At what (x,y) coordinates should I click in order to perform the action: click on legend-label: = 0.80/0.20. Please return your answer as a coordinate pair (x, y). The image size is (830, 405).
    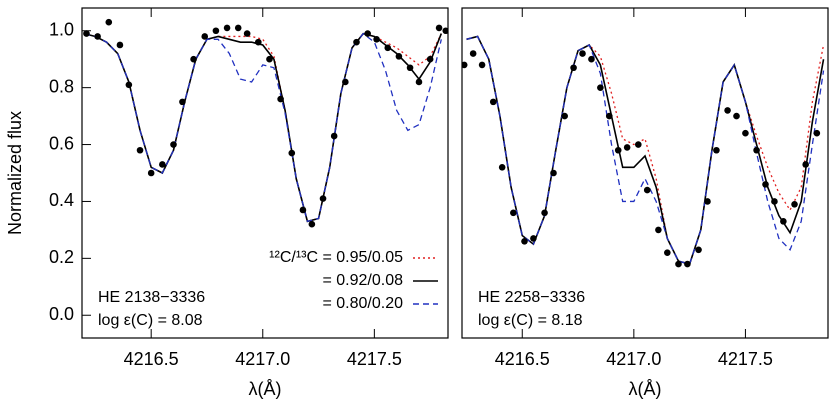
    Looking at the image, I should click on (362, 303).